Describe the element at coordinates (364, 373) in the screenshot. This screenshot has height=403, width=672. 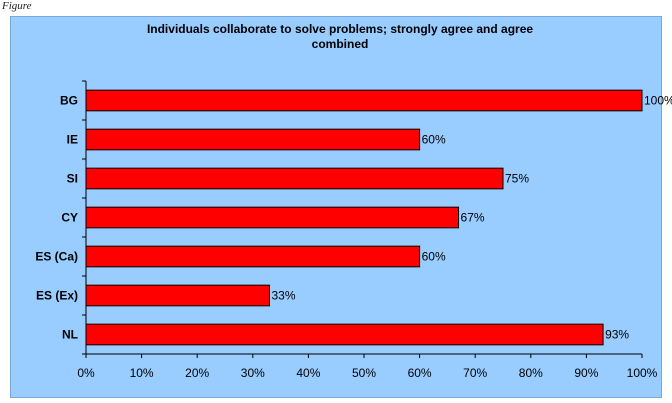
I see `x-tick-label: 50%` at that location.